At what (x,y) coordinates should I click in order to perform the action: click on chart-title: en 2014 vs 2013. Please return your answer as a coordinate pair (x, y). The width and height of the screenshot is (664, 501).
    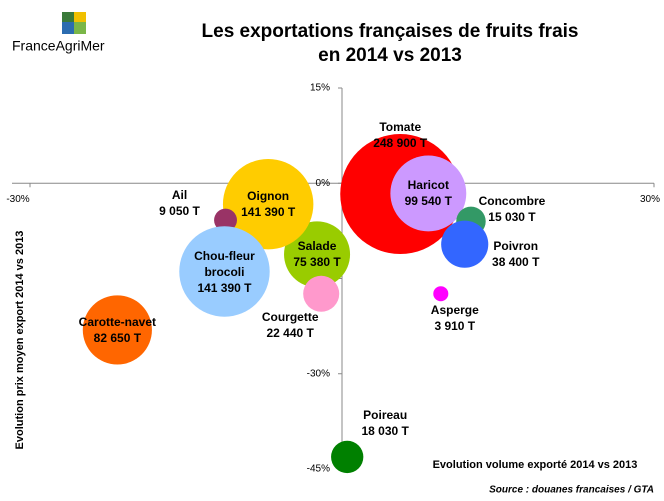
    Looking at the image, I should click on (390, 55).